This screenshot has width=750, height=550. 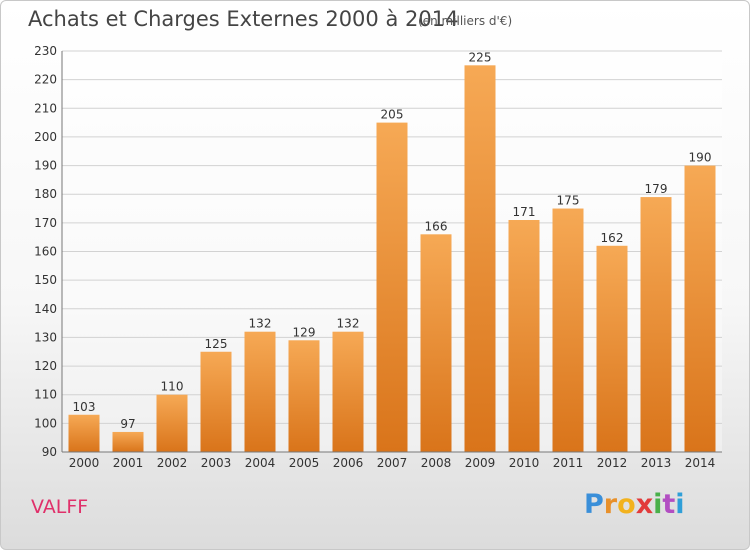 What do you see at coordinates (568, 201) in the screenshot?
I see `data-label: 175` at bounding box center [568, 201].